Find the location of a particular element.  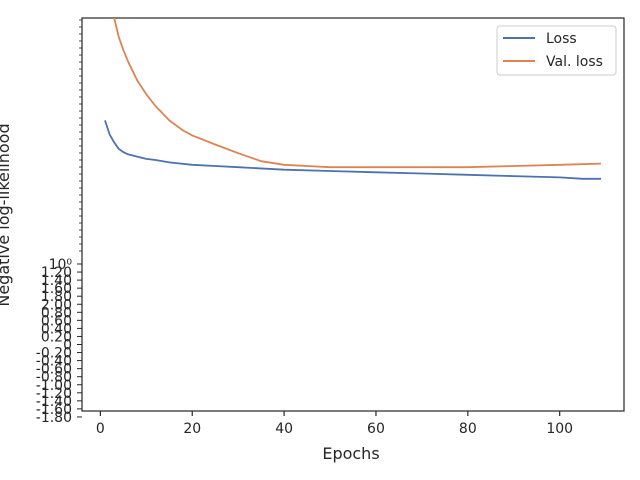

x-tick-label: 40 is located at coordinates (284, 429).